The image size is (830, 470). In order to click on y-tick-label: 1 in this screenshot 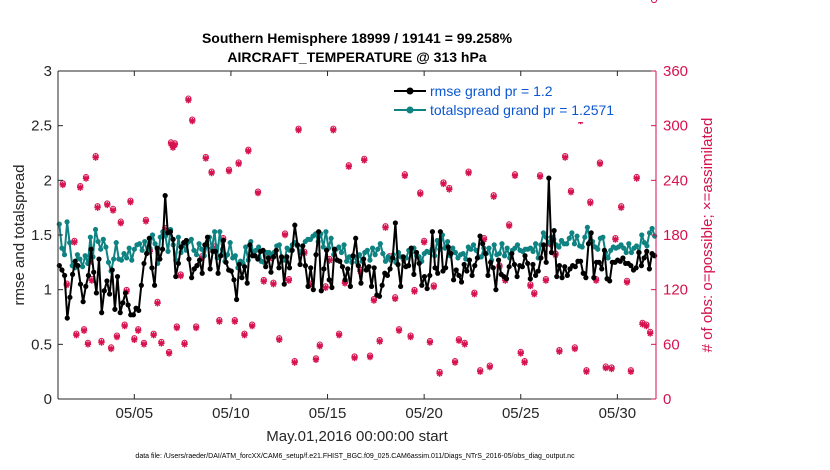, I will do `click(48, 290)`.